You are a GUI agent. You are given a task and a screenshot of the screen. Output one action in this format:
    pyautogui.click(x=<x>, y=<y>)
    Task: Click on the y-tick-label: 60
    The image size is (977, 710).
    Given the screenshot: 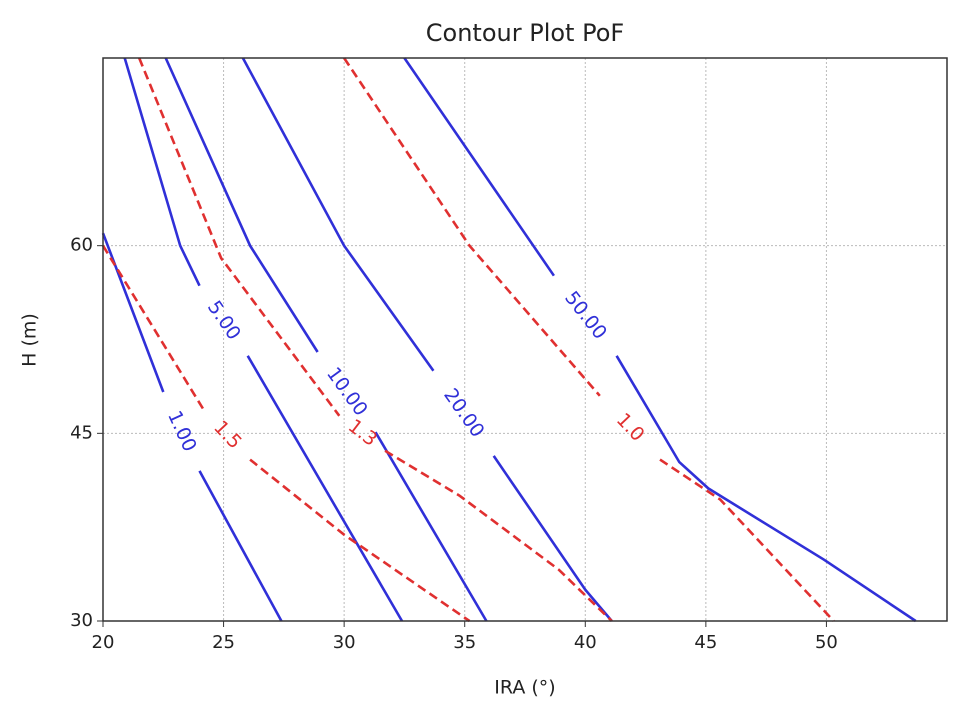 What is the action you would take?
    pyautogui.click(x=81, y=245)
    